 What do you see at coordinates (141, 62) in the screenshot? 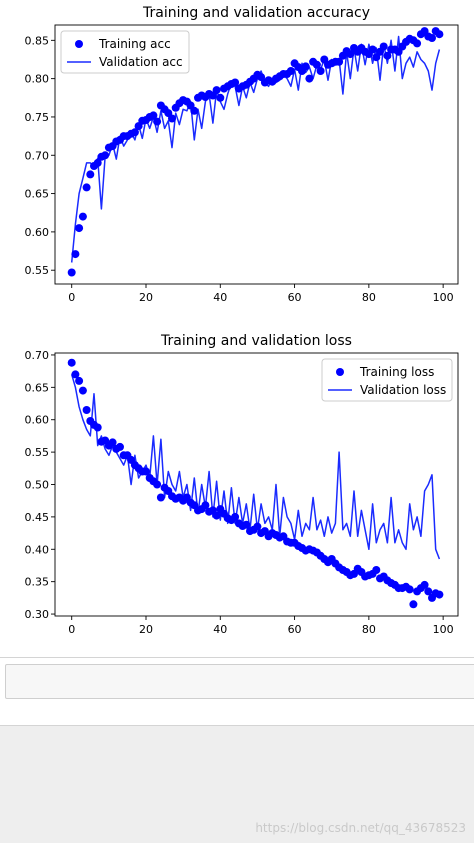
I see `legend-label: Validation acc` at bounding box center [141, 62].